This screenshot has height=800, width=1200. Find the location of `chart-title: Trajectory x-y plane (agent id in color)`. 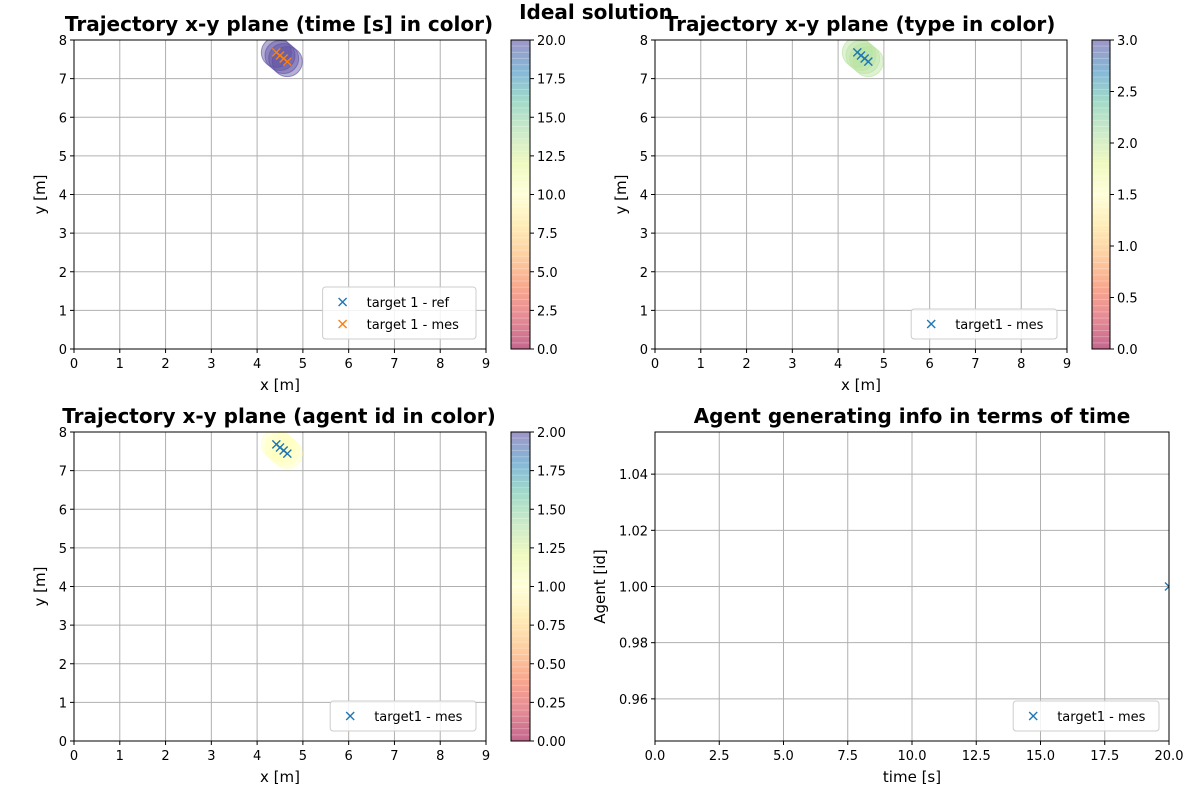

chart-title: Trajectory x-y plane (agent id in color) is located at coordinates (279, 416).